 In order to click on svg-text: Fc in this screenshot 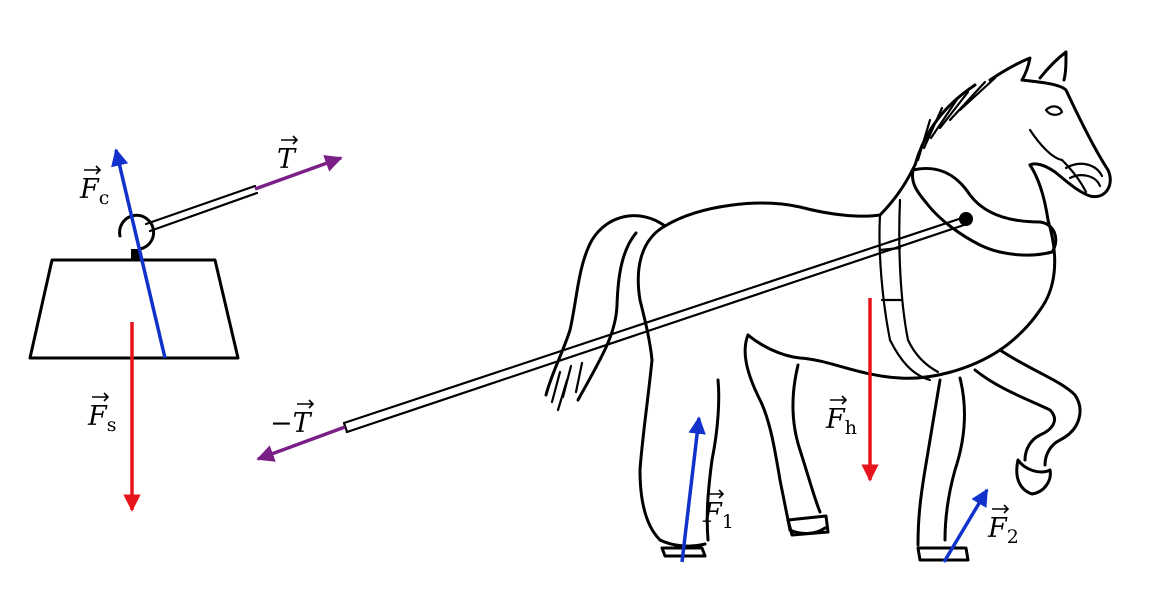, I will do `click(94, 191)`.